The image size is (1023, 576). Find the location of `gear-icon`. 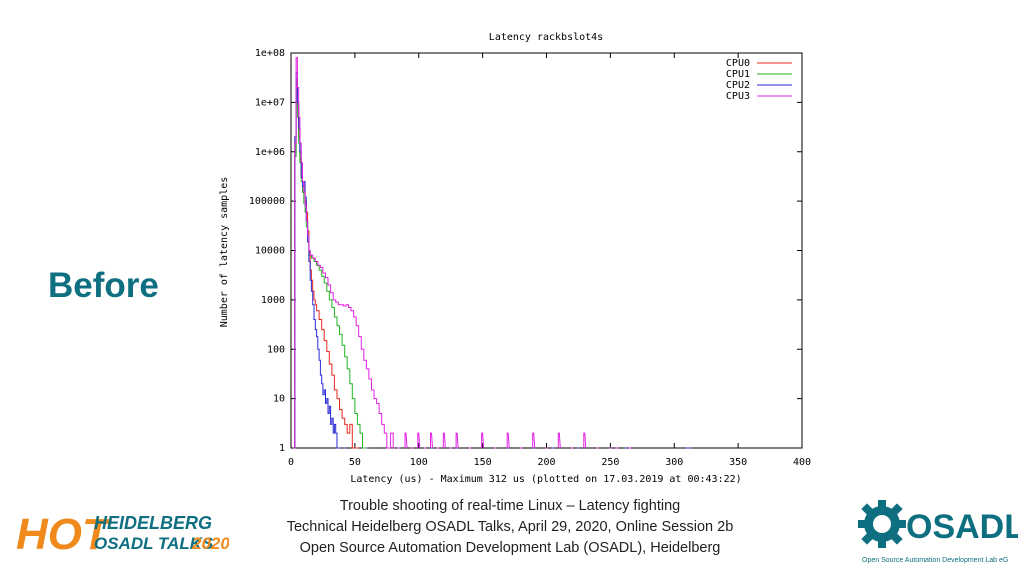

gear-icon is located at coordinates (882, 524).